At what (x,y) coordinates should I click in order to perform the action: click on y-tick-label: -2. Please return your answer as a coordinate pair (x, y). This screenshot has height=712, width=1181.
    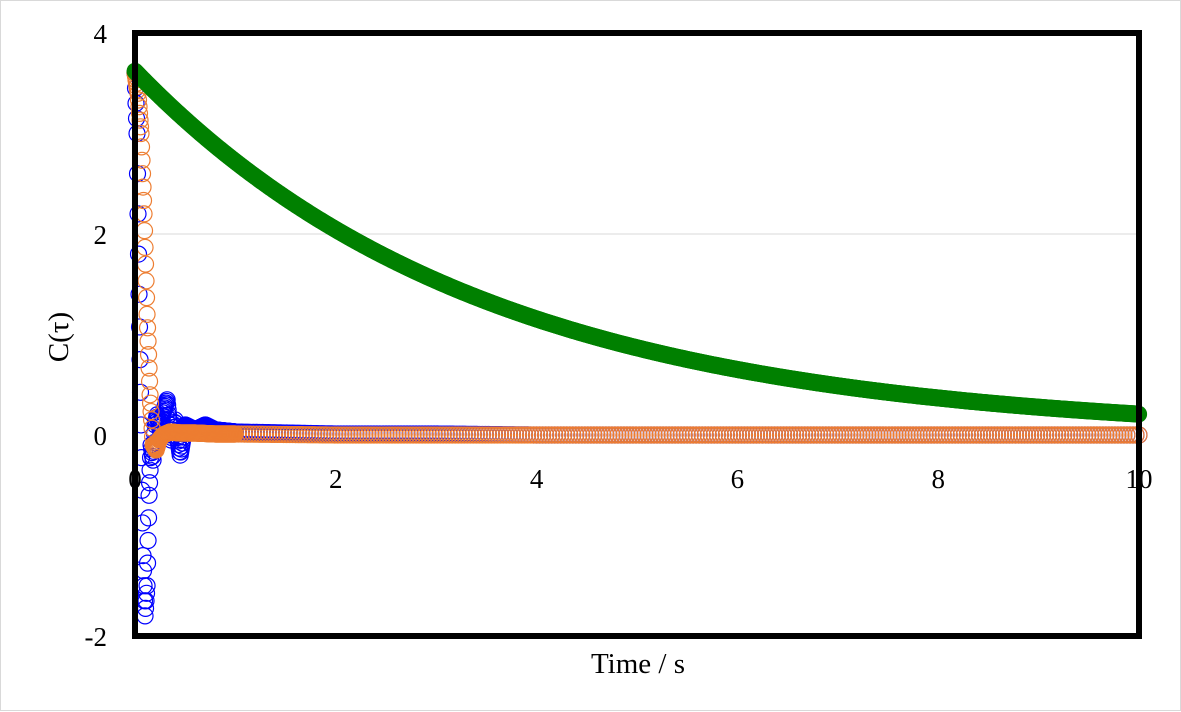
    Looking at the image, I should click on (96, 637).